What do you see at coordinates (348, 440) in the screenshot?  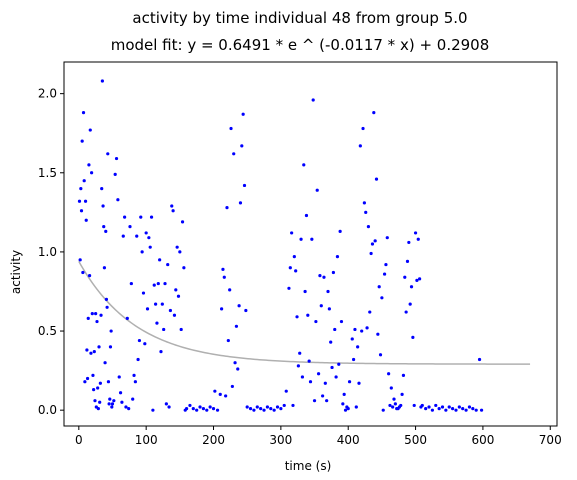 I see `x-tick-label: 400` at bounding box center [348, 440].